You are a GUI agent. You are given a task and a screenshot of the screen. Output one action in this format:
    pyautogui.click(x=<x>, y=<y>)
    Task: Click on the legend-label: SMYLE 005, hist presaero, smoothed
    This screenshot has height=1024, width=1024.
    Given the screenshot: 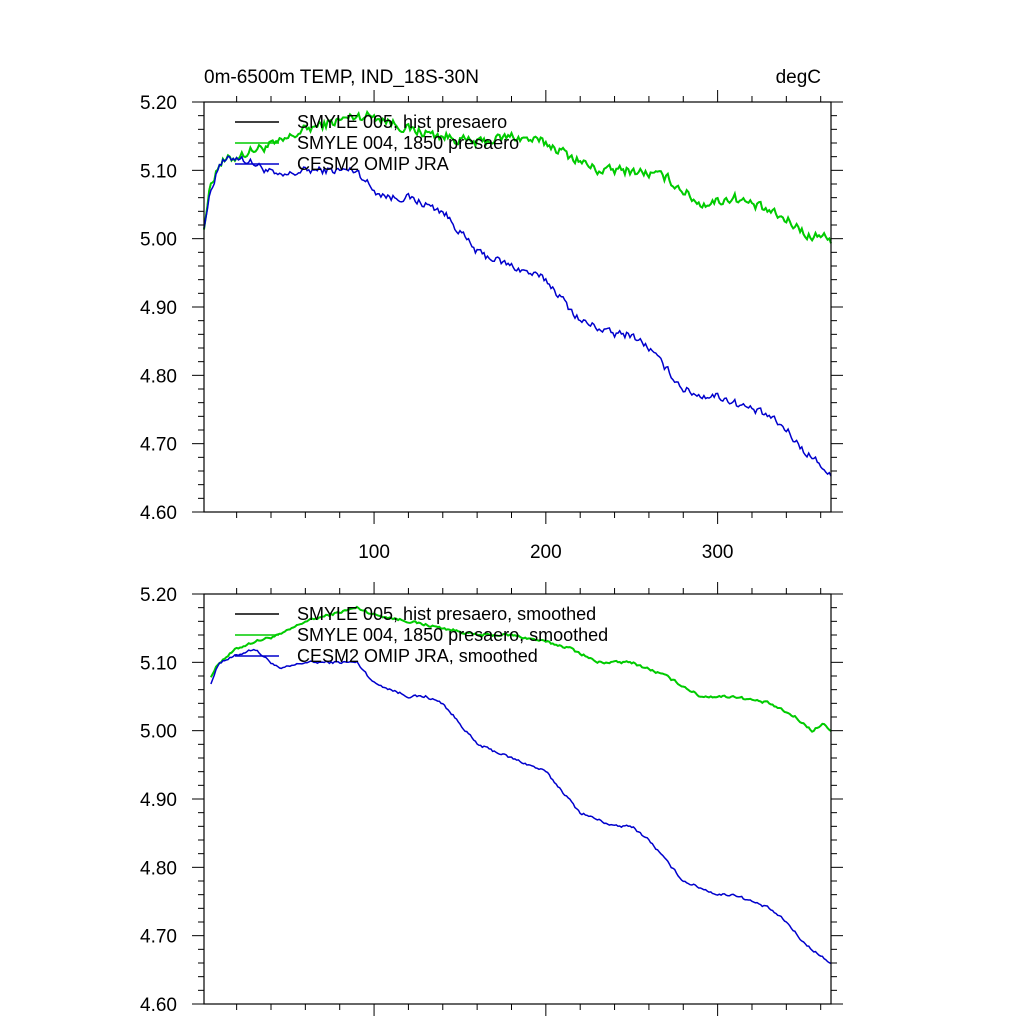 What is the action you would take?
    pyautogui.click(x=446, y=614)
    